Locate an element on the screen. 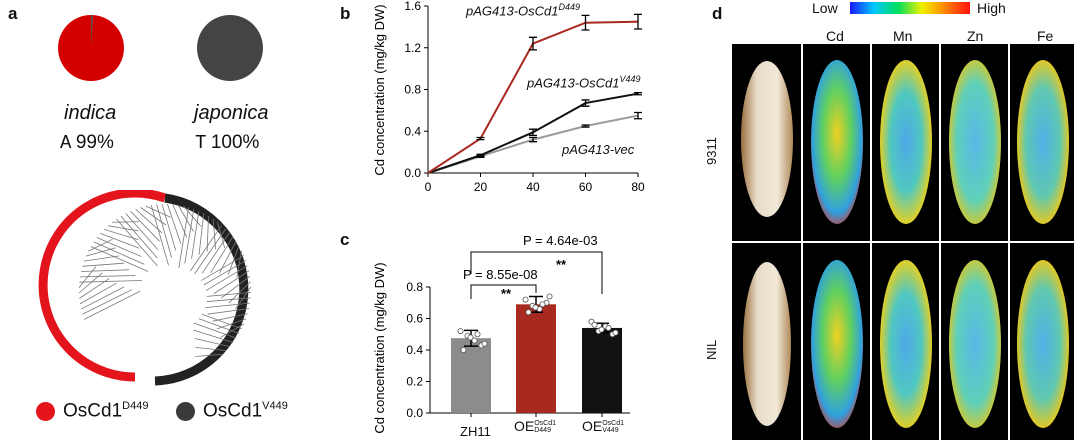 The width and height of the screenshot is (1080, 445). legend-v449: OsCd1V449 is located at coordinates (232, 411).